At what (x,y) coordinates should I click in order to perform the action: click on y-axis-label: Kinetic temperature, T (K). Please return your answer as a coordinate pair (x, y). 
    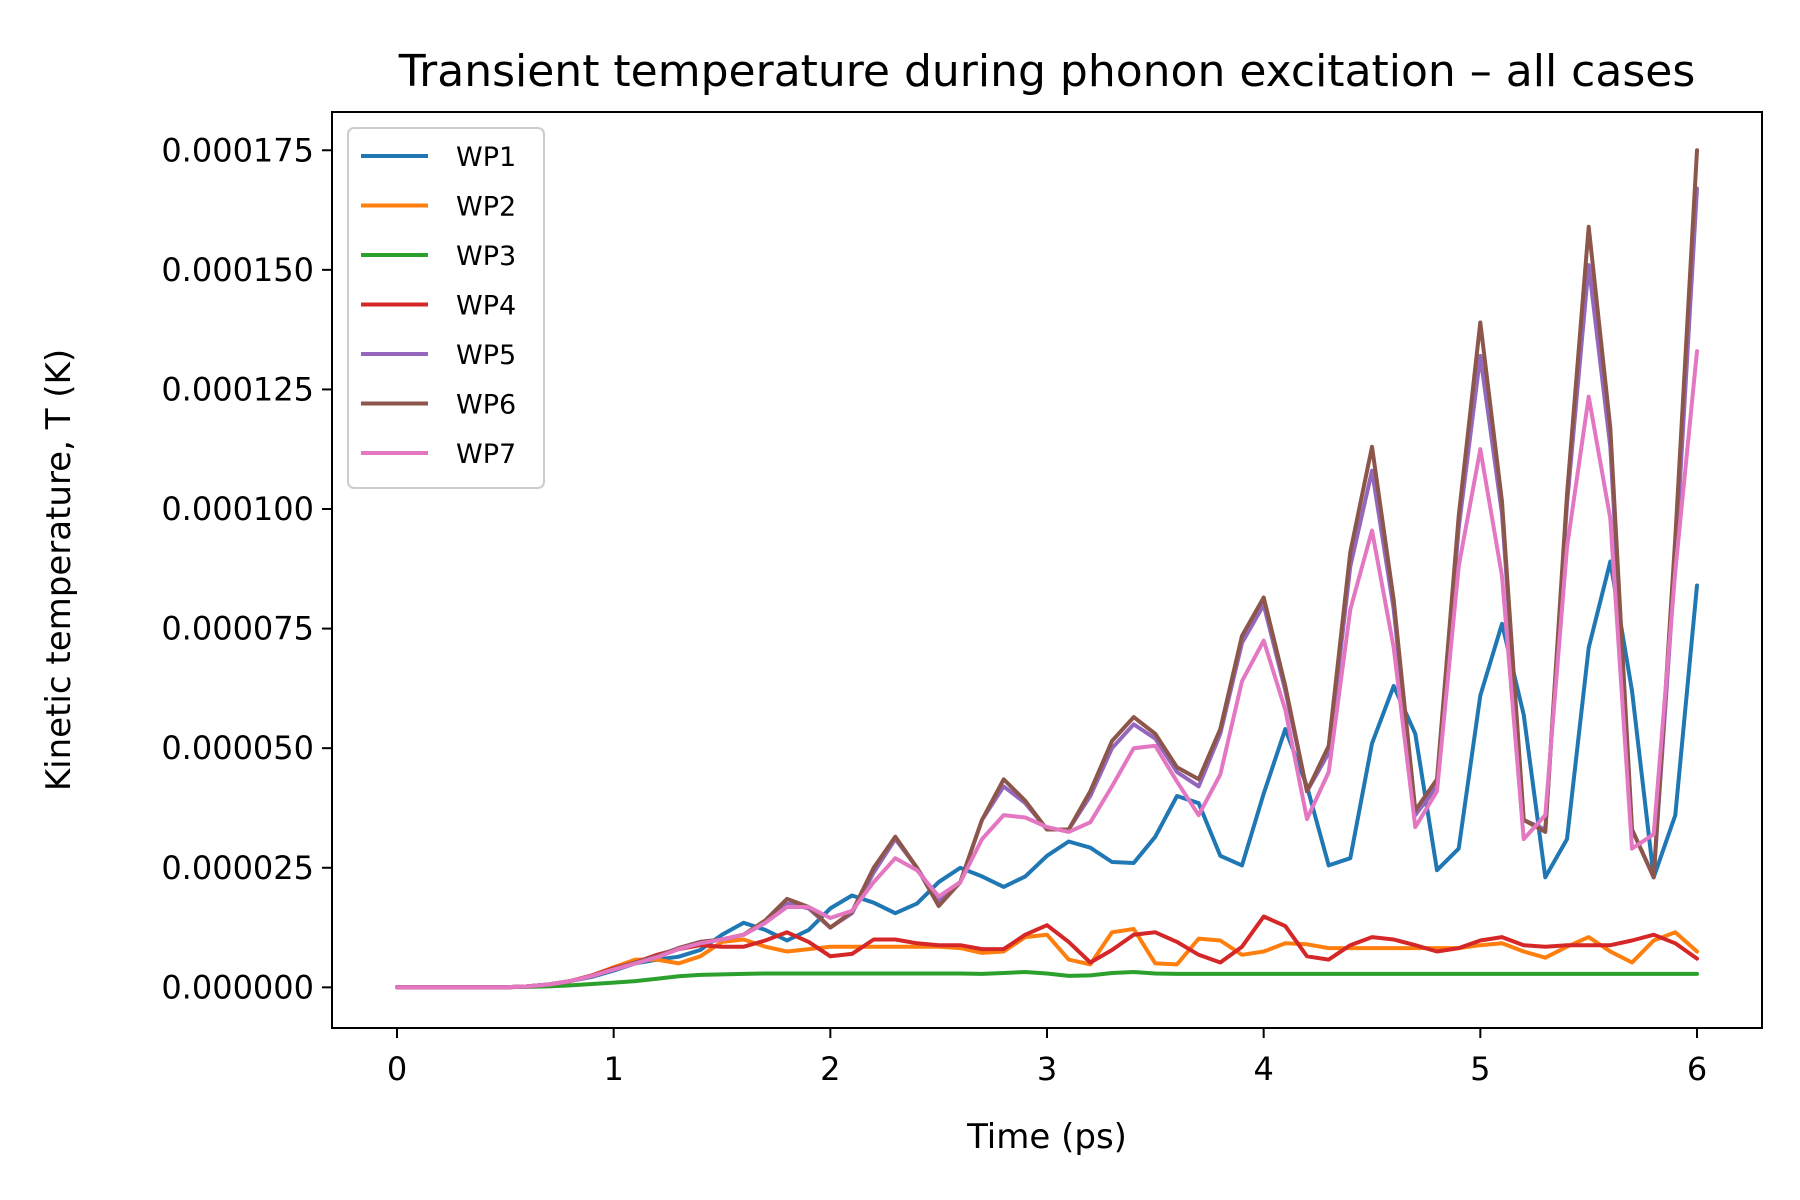
    Looking at the image, I should click on (59, 570).